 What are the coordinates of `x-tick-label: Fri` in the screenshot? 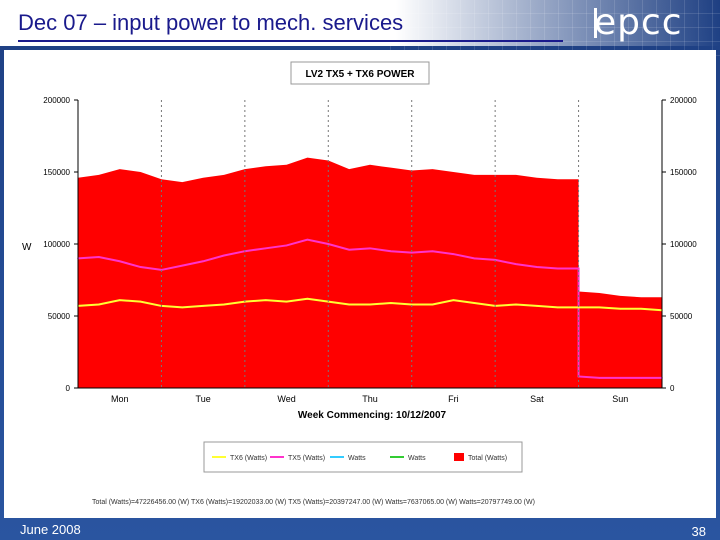 It's located at (453, 399).